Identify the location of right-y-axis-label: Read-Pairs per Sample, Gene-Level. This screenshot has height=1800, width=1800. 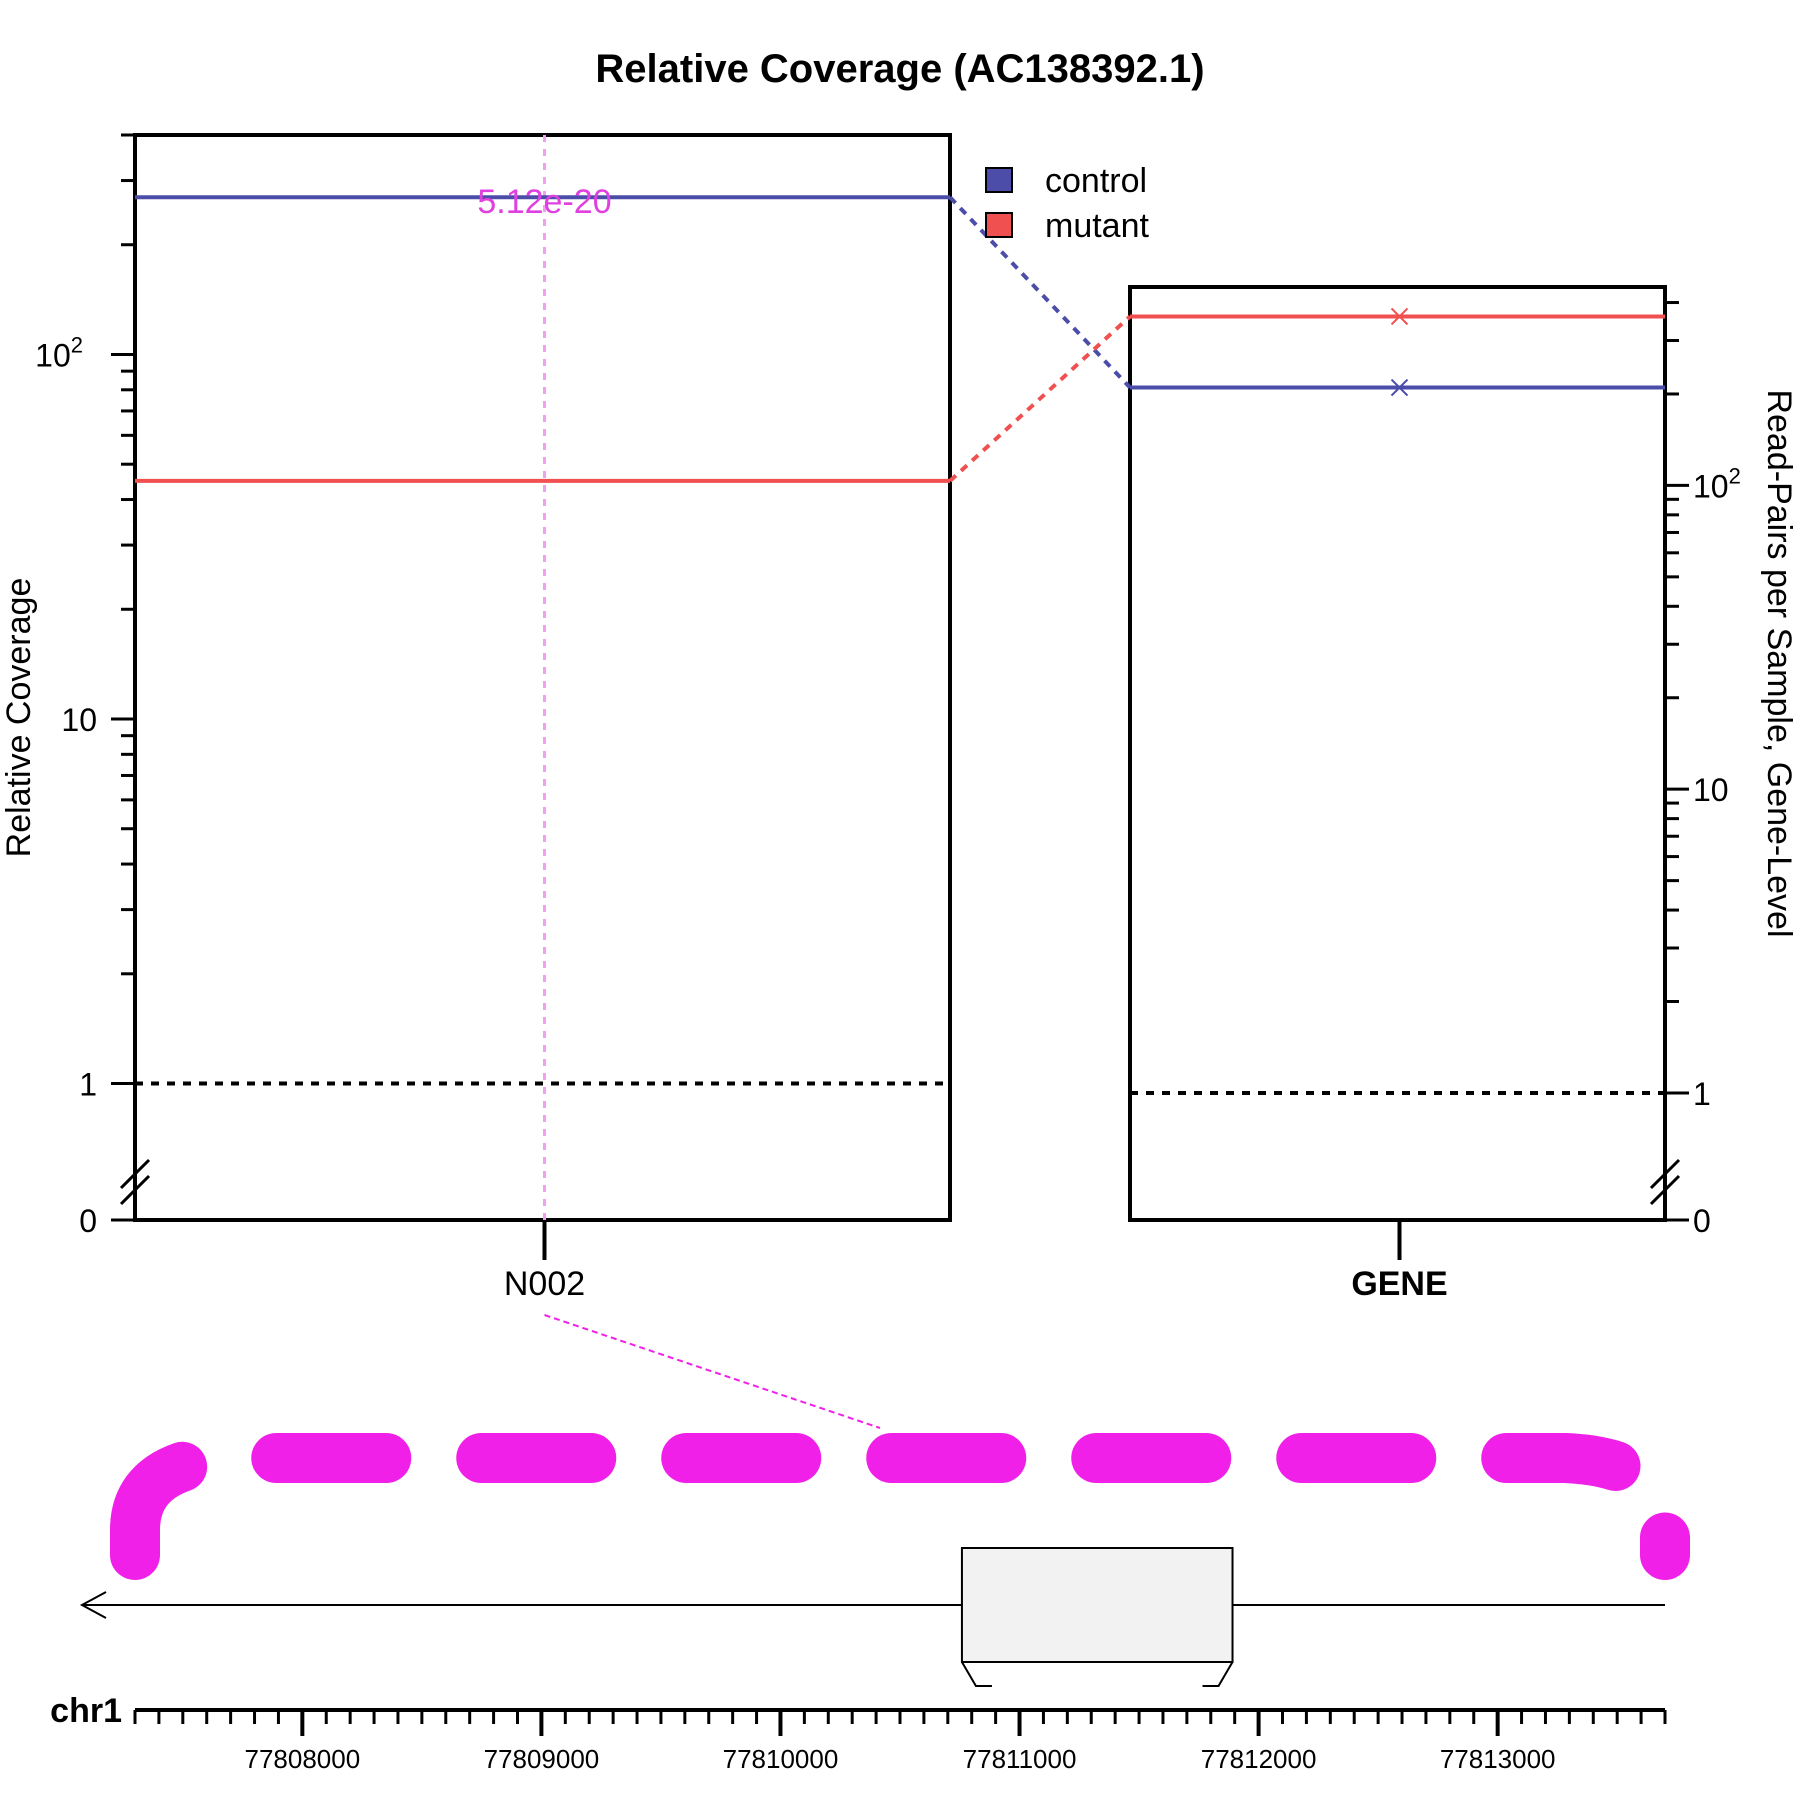
(1779, 663).